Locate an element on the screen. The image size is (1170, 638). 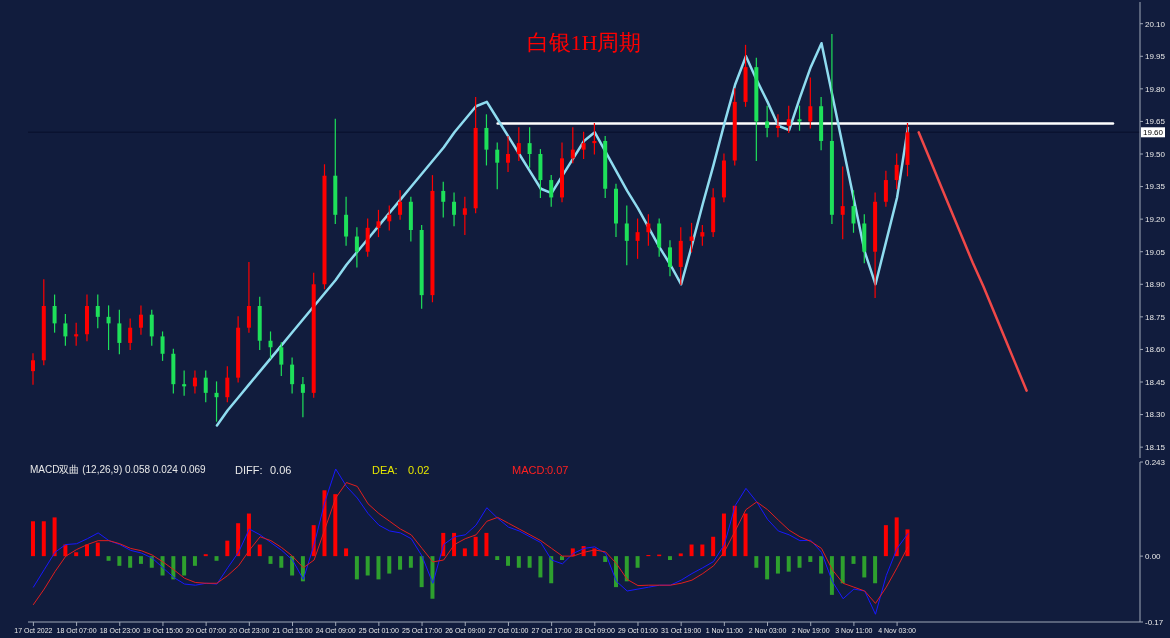
annotation: MACD双曲 (12,26,9) 0.058 0.024 0.069 is located at coordinates (118, 470).